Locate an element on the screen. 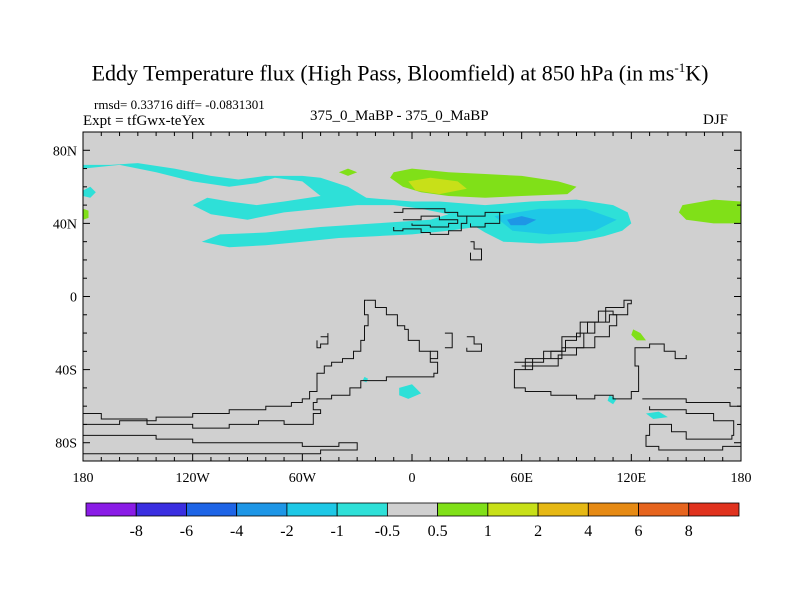  region-pacific-west-edge-negative is located at coordinates (89, 192).